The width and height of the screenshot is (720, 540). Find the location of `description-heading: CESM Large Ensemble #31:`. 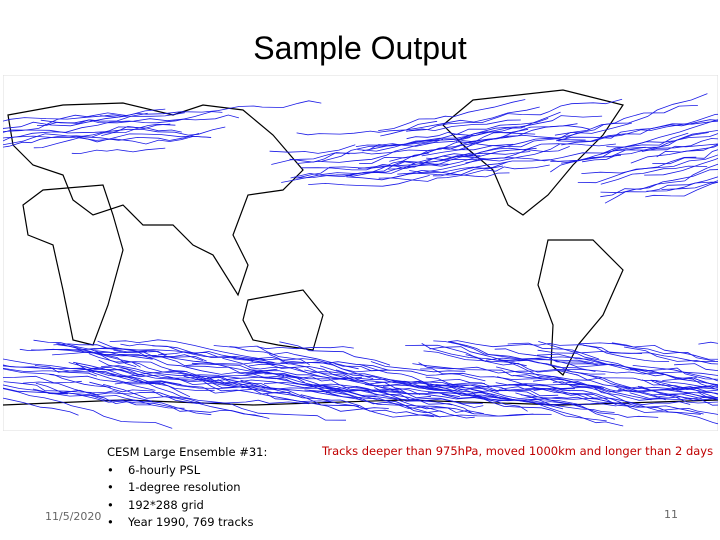

description-heading: CESM Large Ensemble #31: is located at coordinates (187, 452).